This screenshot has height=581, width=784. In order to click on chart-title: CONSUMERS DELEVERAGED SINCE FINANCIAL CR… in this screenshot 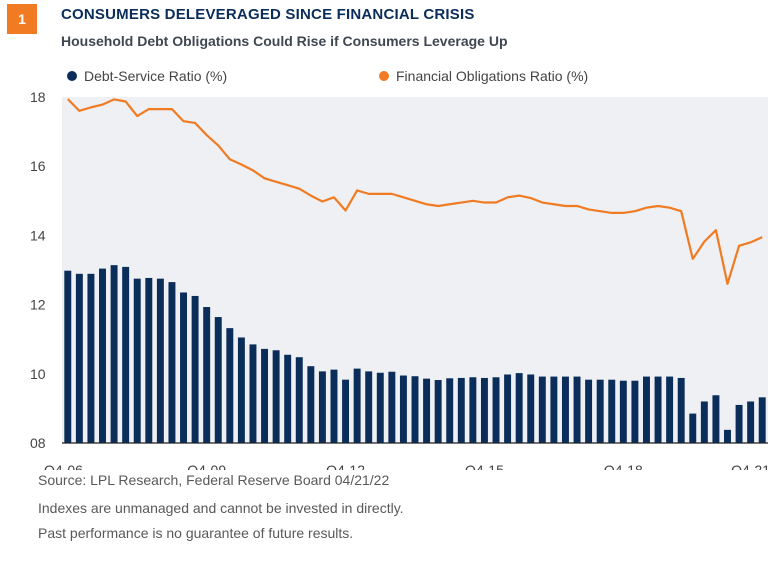, I will do `click(268, 14)`.